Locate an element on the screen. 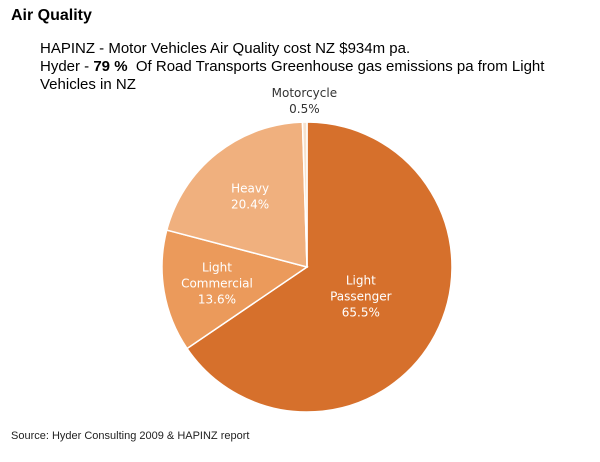 This screenshot has height=462, width=600. pie-label-light-commercial-value: 13.6% is located at coordinates (217, 299).